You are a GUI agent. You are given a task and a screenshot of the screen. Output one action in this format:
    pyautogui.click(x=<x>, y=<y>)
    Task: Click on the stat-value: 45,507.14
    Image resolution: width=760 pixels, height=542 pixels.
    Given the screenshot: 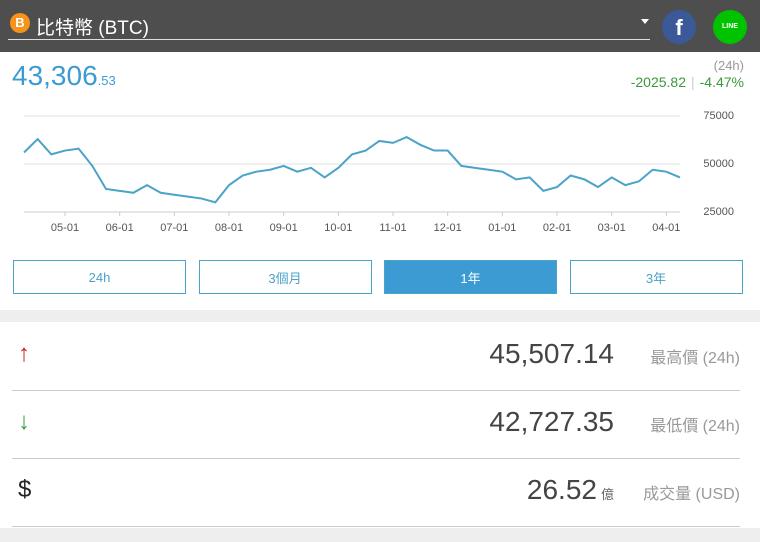 What is the action you would take?
    pyautogui.click(x=551, y=353)
    